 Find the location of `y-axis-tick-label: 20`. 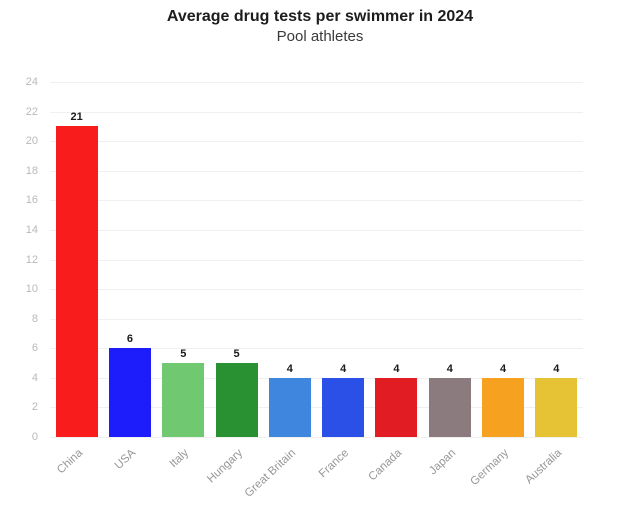

y-axis-tick-label: 20 is located at coordinates (31, 141).